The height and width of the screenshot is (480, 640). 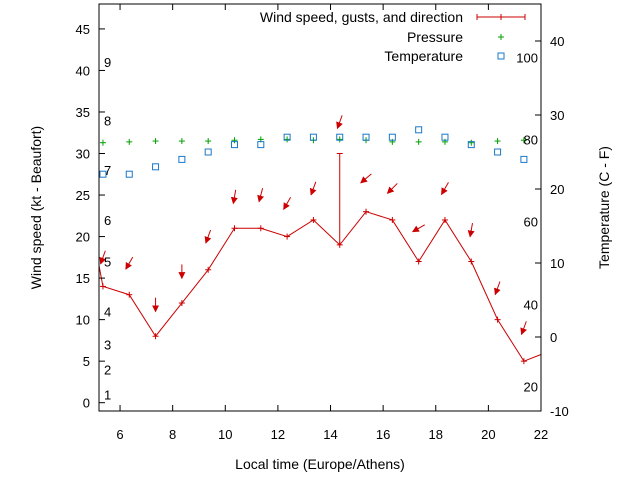 What do you see at coordinates (330, 434) in the screenshot?
I see `x-tick-label: 14` at bounding box center [330, 434].